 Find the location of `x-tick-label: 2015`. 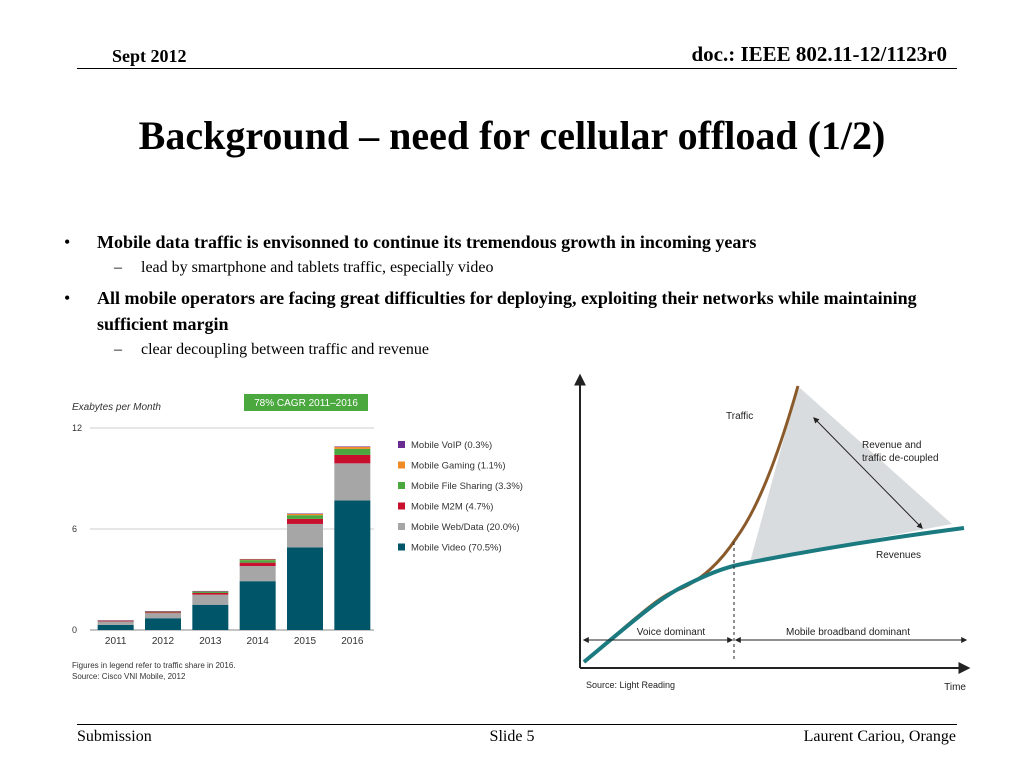

x-tick-label: 2015 is located at coordinates (305, 641).